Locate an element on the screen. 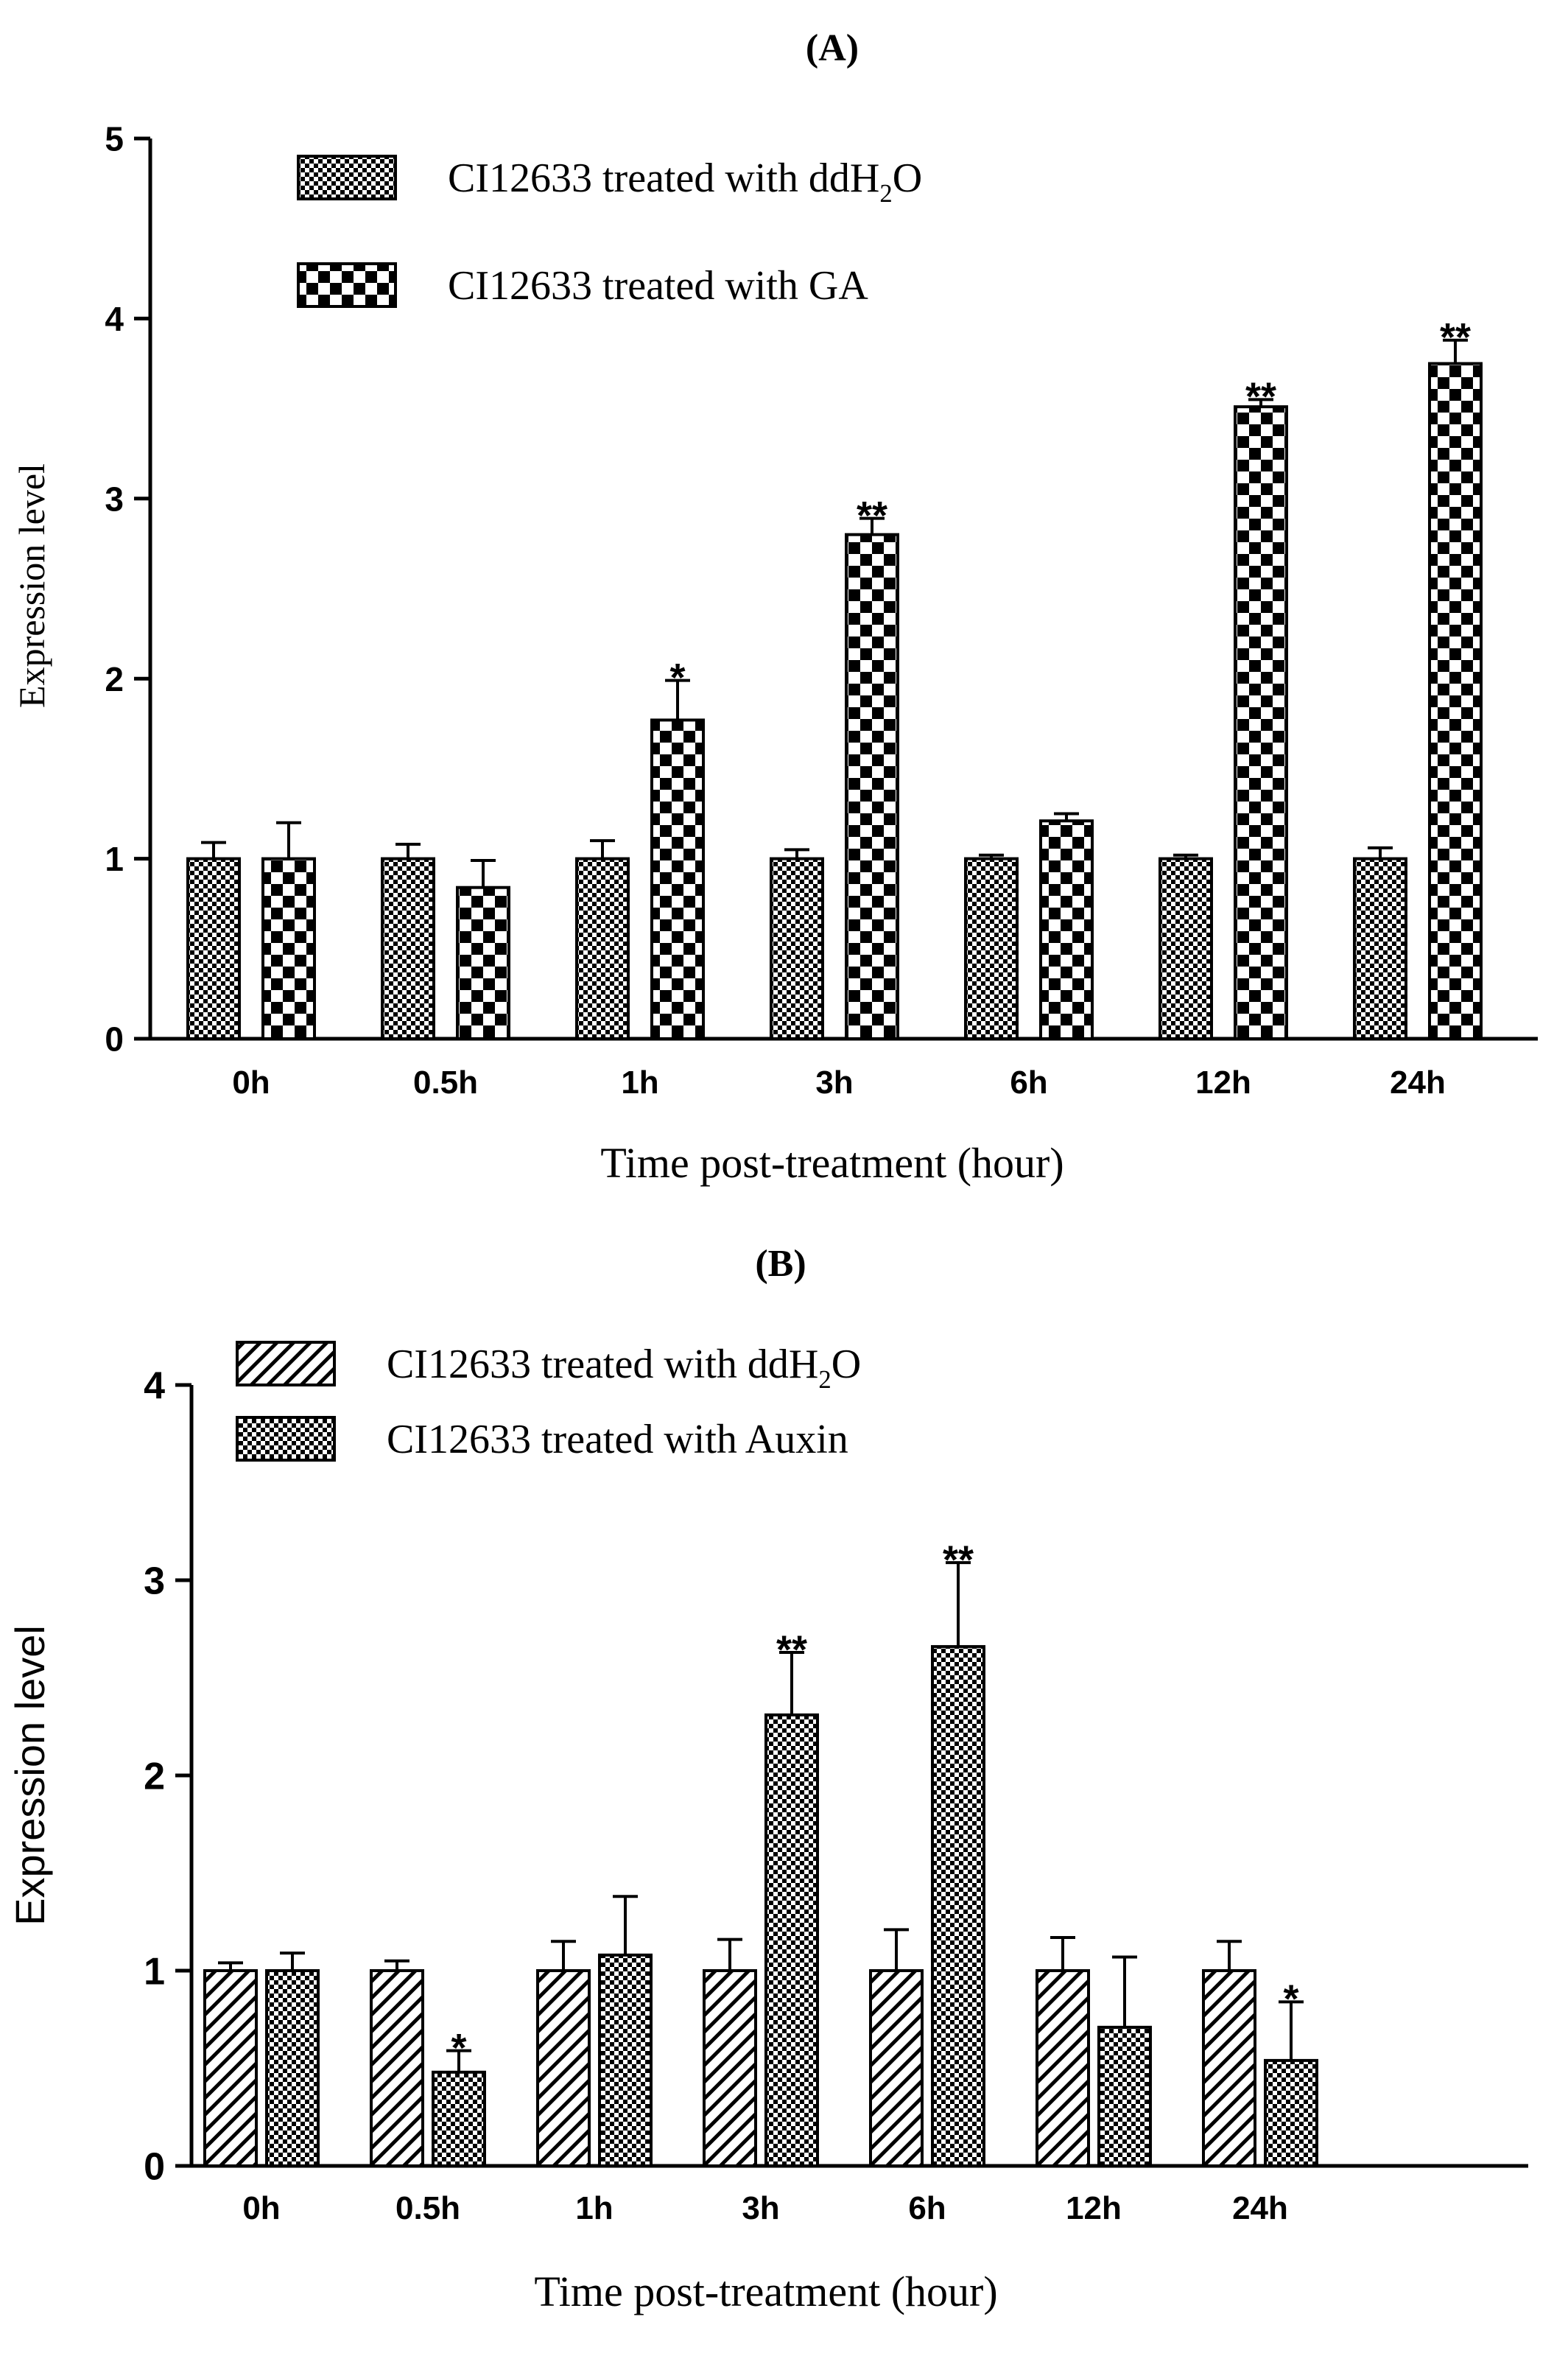 This screenshot has width=1568, height=2367. panel-label: (B) is located at coordinates (780, 1264).